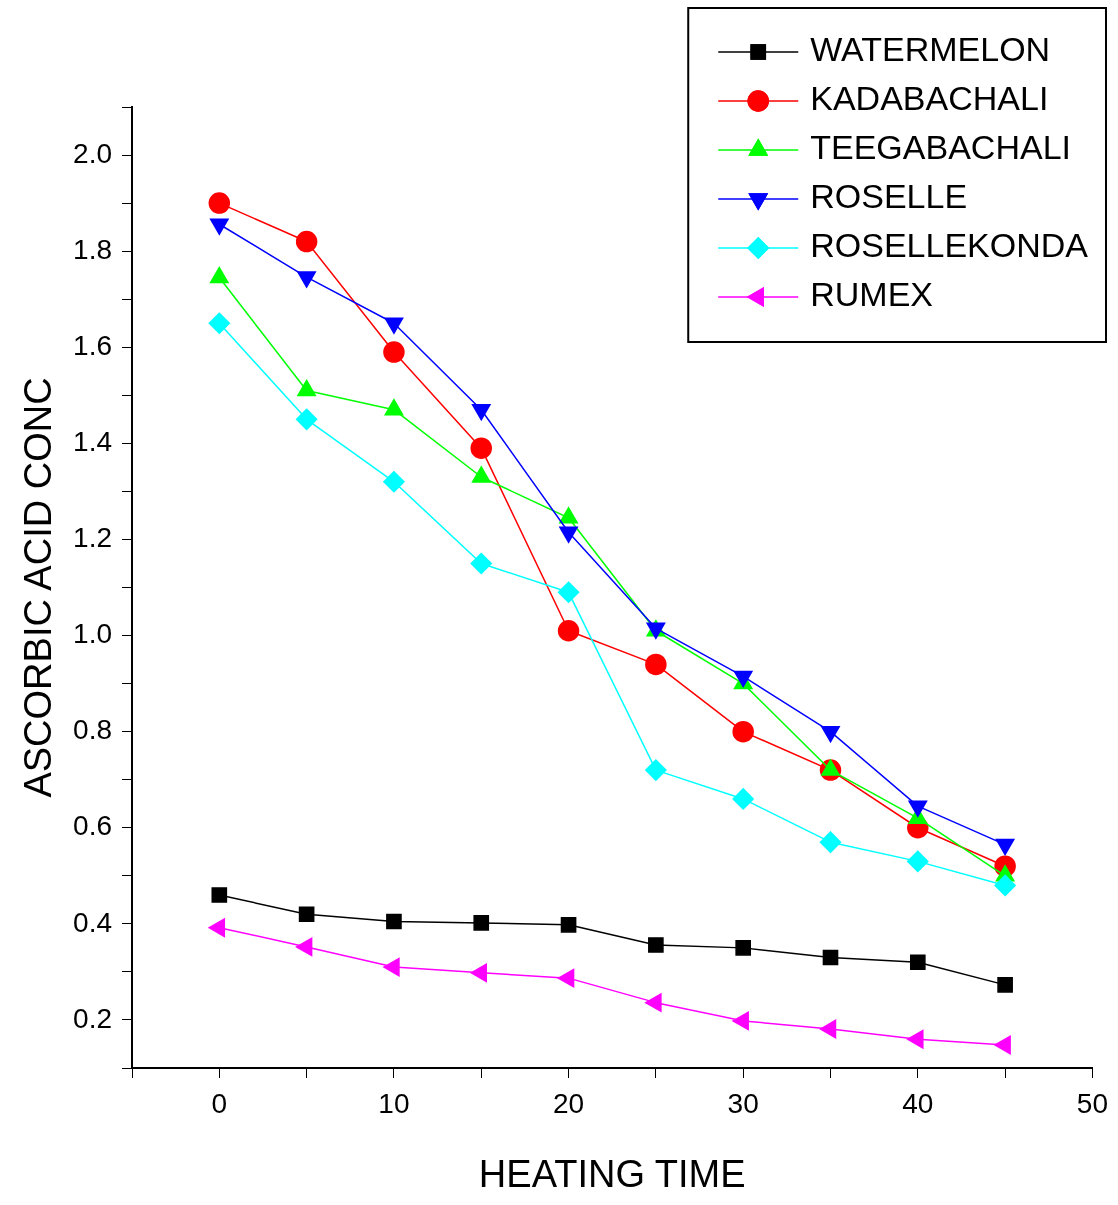 Image resolution: width=1118 pixels, height=1205 pixels. Describe the element at coordinates (743, 1103) in the screenshot. I see `x-tick-label: 30` at that location.